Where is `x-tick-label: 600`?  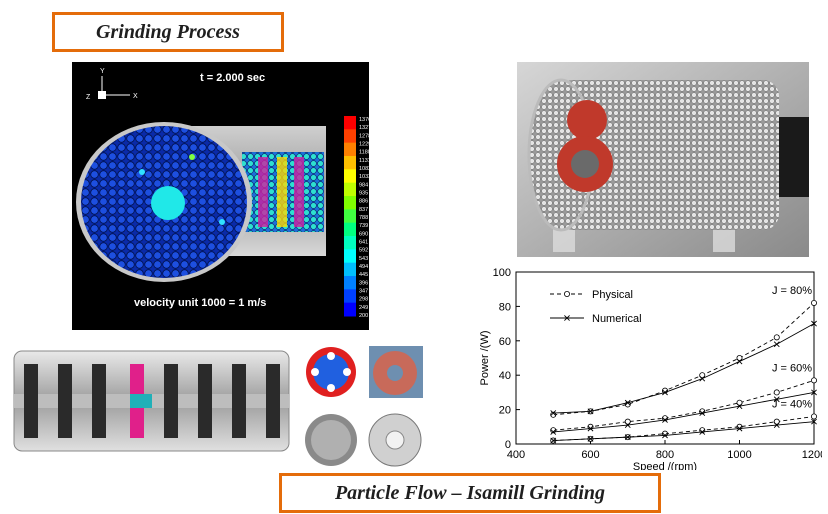 x-tick-label: 600 is located at coordinates (590, 455).